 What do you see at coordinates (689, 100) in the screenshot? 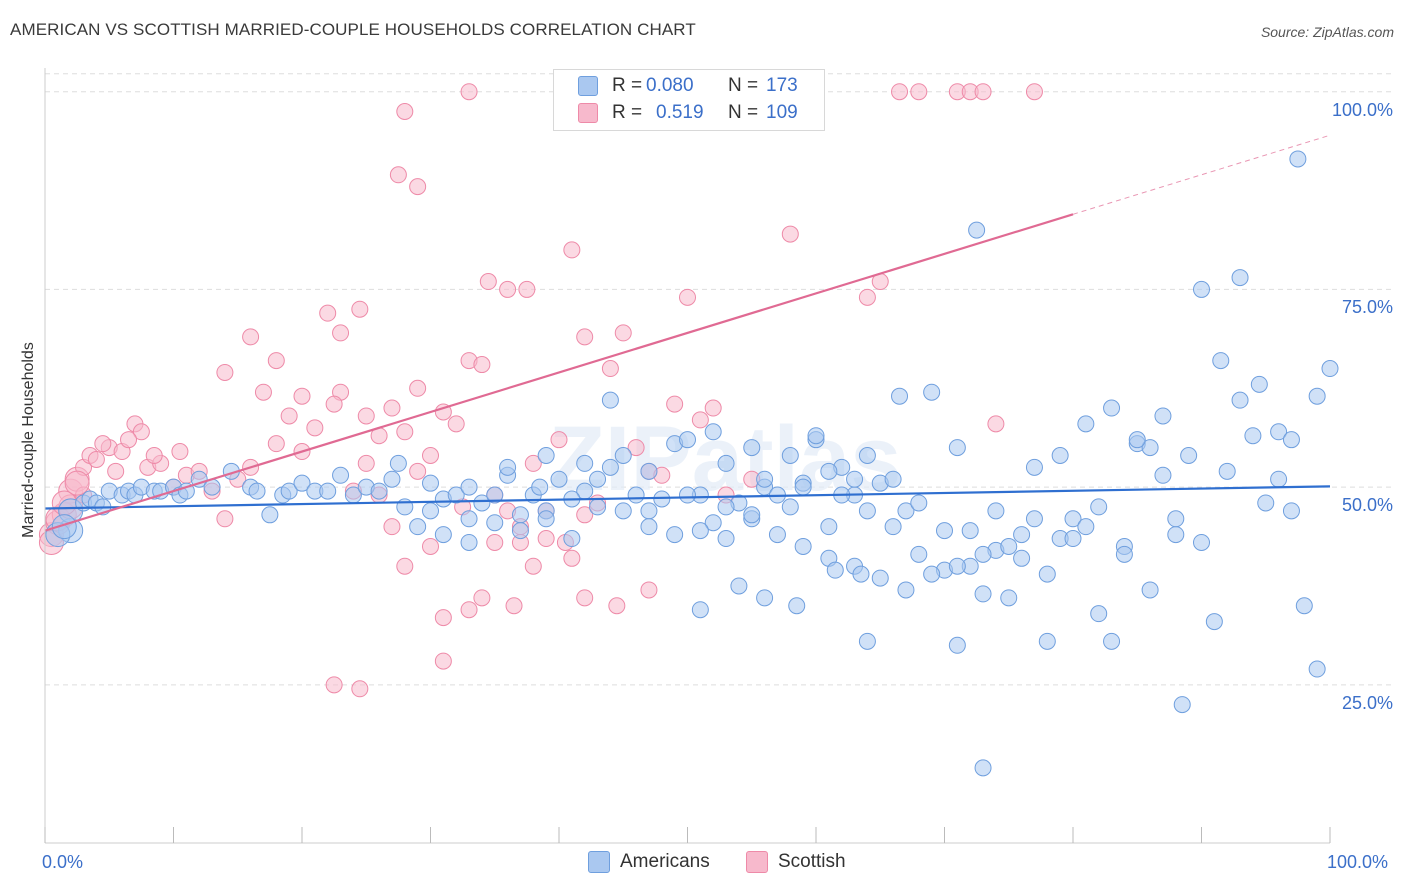
I see `stats-legend: R = 0.080 N = 173 R = 0.519 N = 109` at bounding box center [689, 100].